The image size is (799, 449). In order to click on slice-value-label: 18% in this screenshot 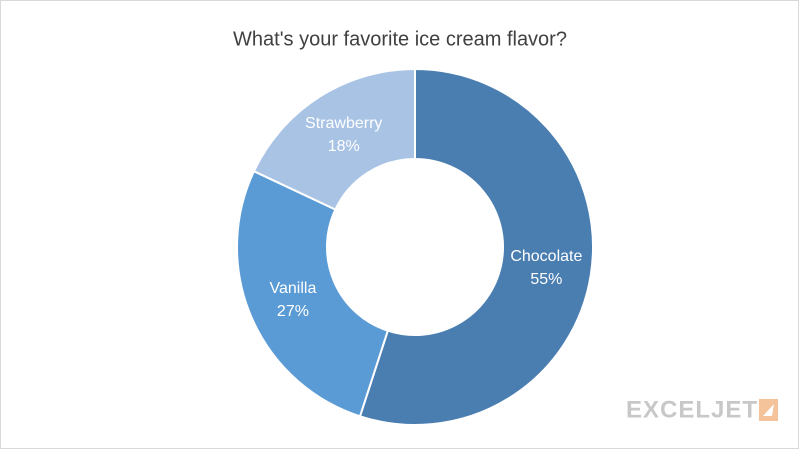, I will do `click(344, 146)`.